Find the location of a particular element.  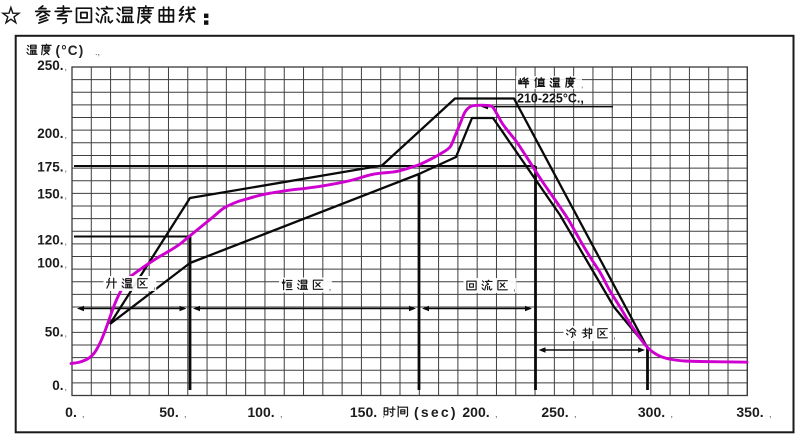

svg-text: 300. is located at coordinates (651, 412).